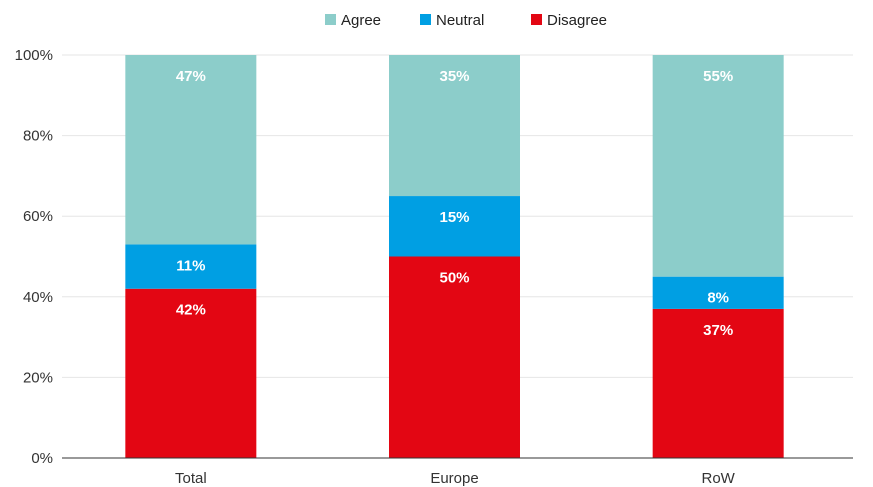 The image size is (873, 487). I want to click on data-label: 35%, so click(454, 76).